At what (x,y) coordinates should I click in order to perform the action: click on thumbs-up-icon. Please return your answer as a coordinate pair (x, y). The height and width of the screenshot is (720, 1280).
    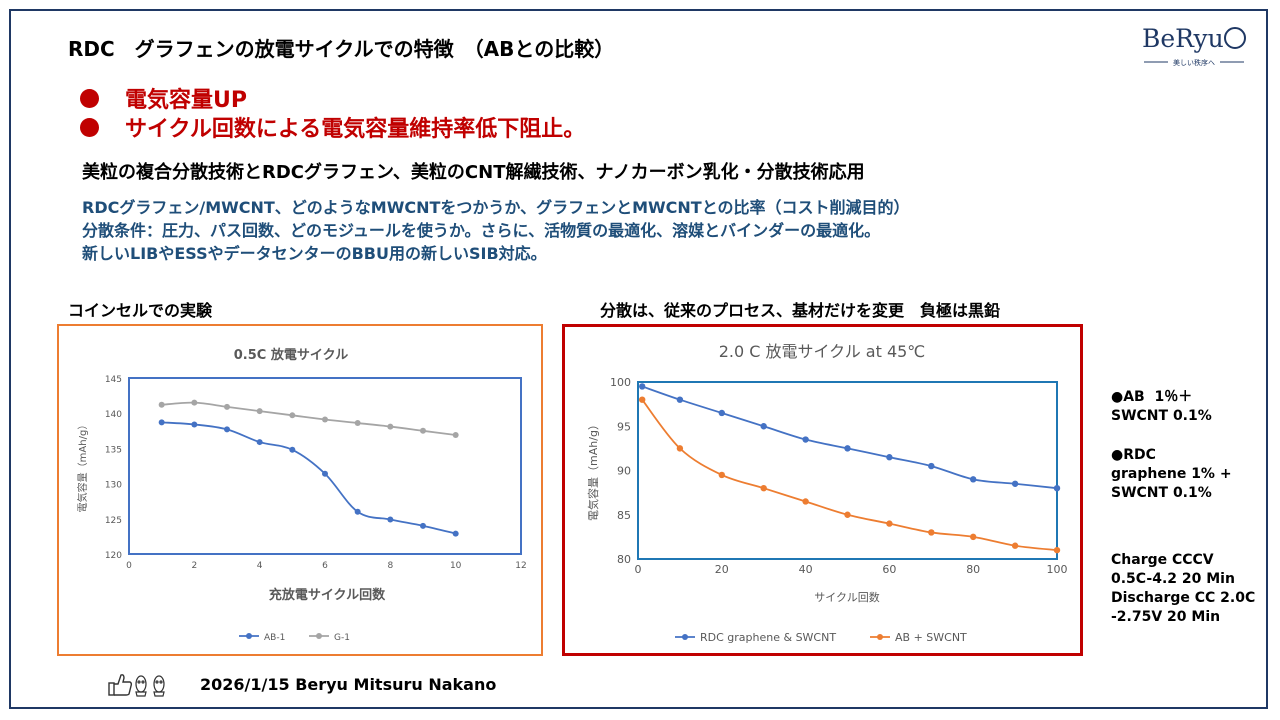
    Looking at the image, I should click on (120, 685).